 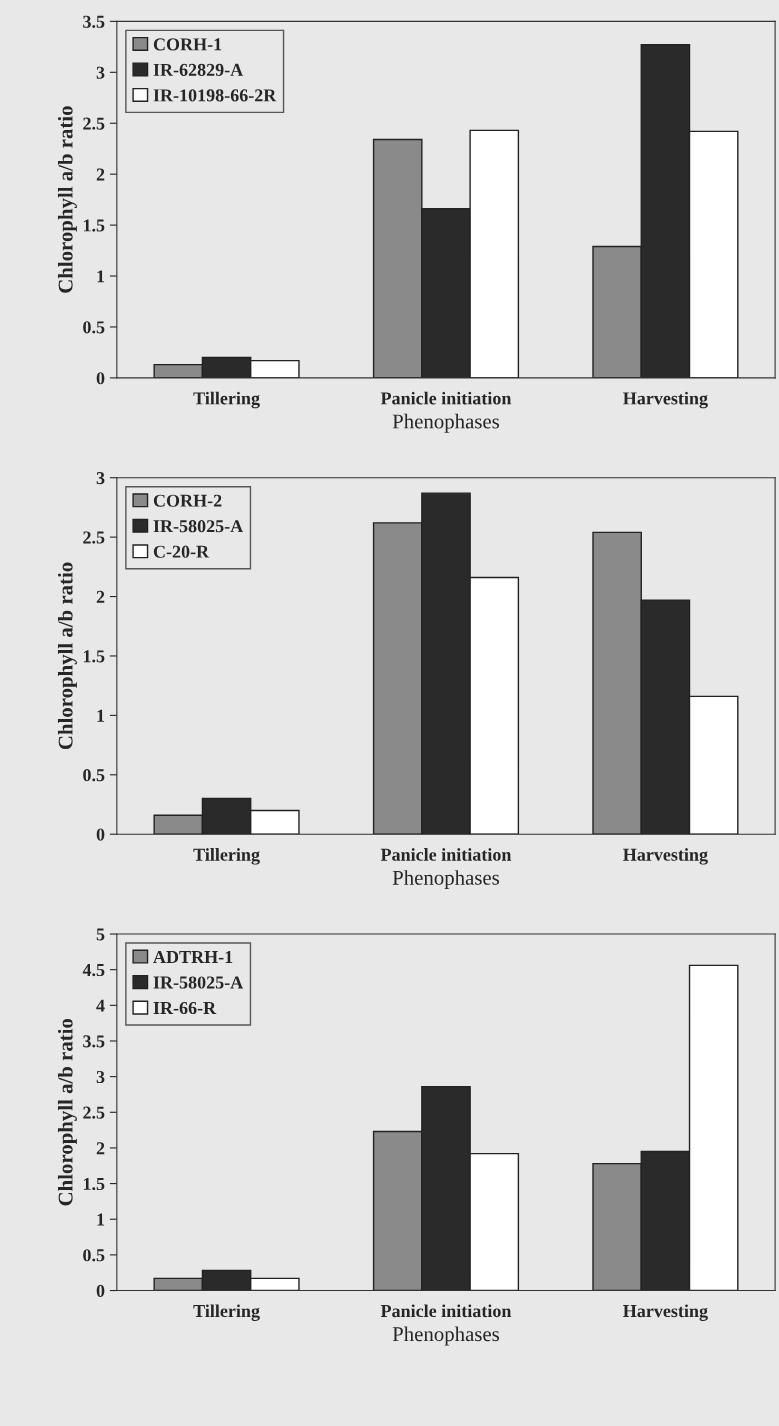 What do you see at coordinates (100, 1005) in the screenshot?
I see `y-tick-label: 4` at bounding box center [100, 1005].